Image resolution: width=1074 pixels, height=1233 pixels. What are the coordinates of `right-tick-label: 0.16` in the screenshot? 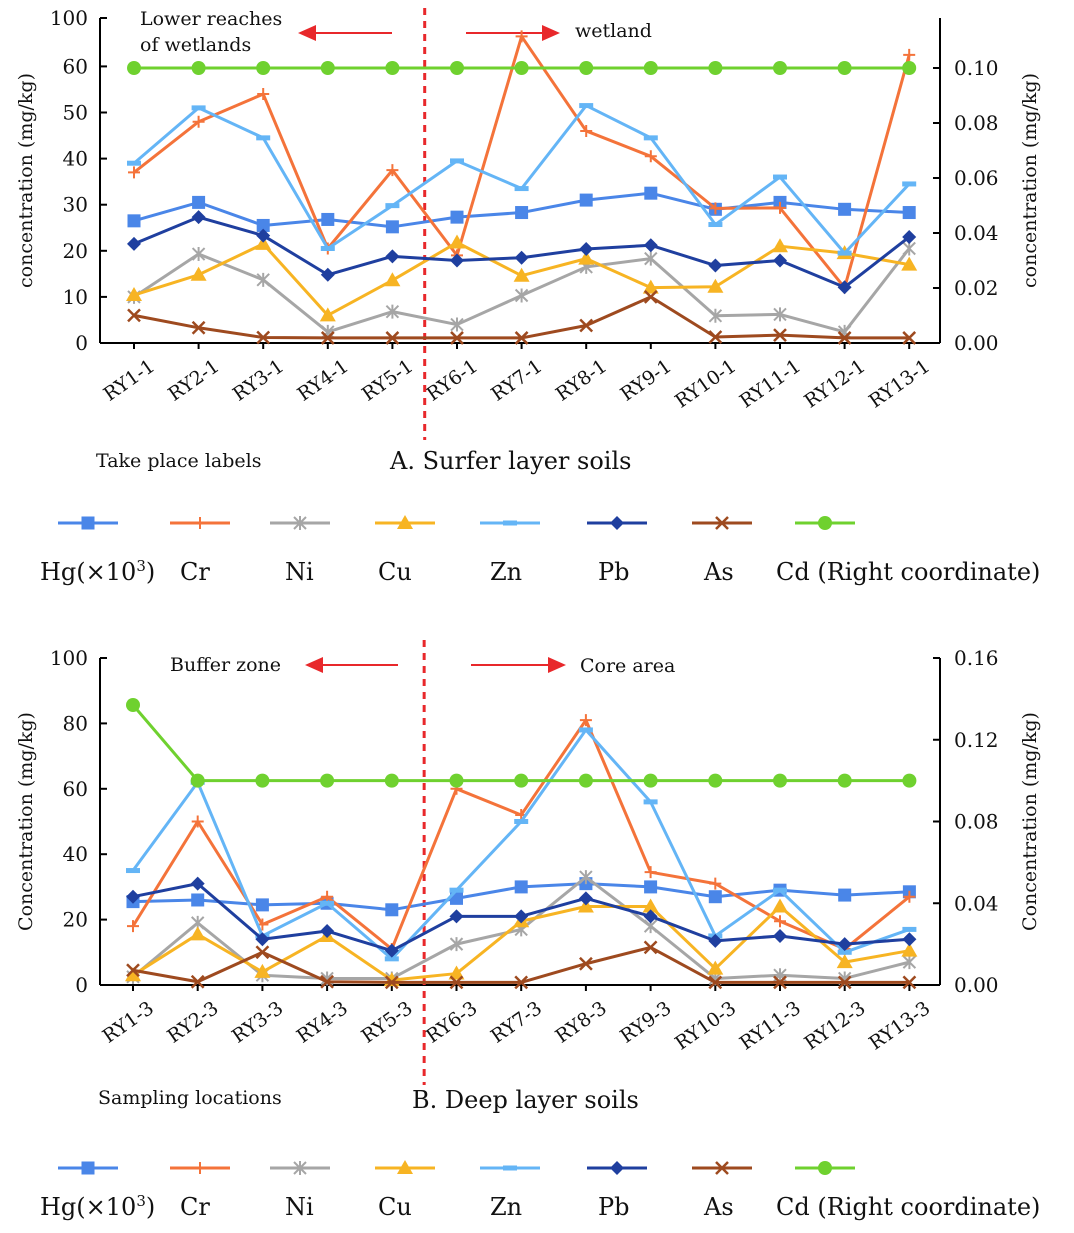 It's located at (976, 658).